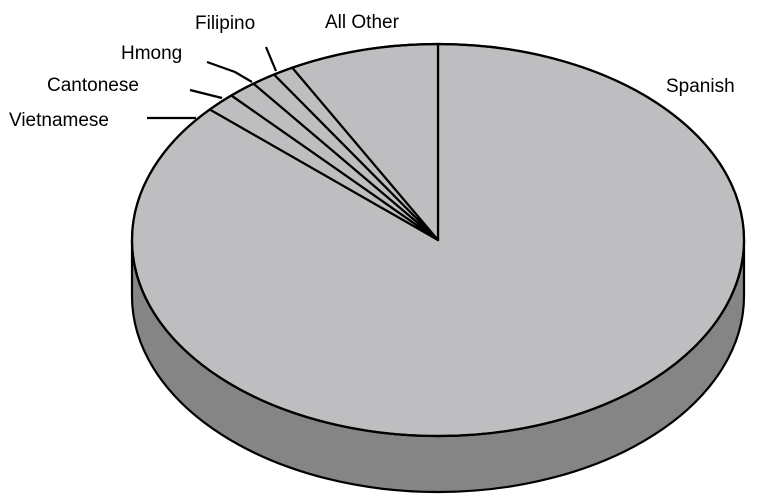 This screenshot has width=762, height=497. What do you see at coordinates (93, 85) in the screenshot?
I see `slice-label-cantonese: Cantonese` at bounding box center [93, 85].